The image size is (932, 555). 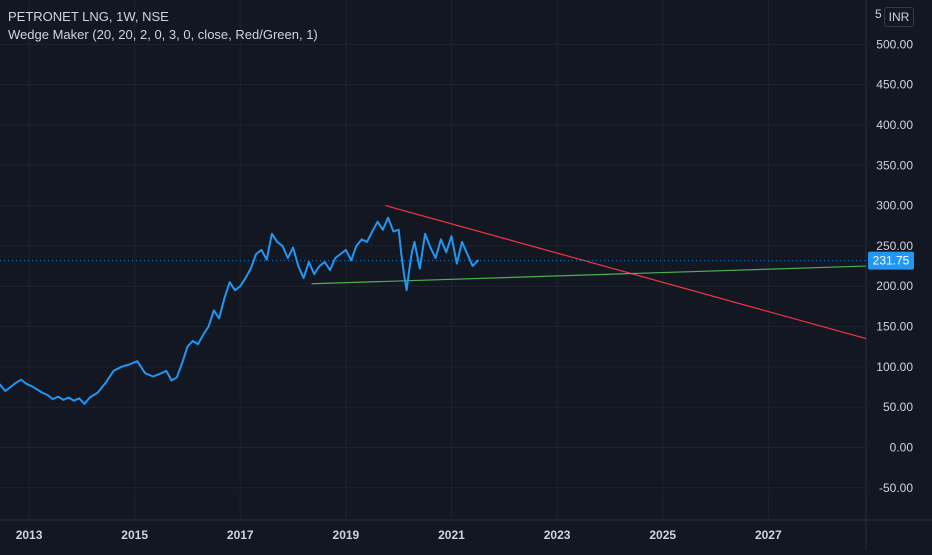 What do you see at coordinates (896, 488) in the screenshot?
I see `y-tick-label: -50.00` at bounding box center [896, 488].